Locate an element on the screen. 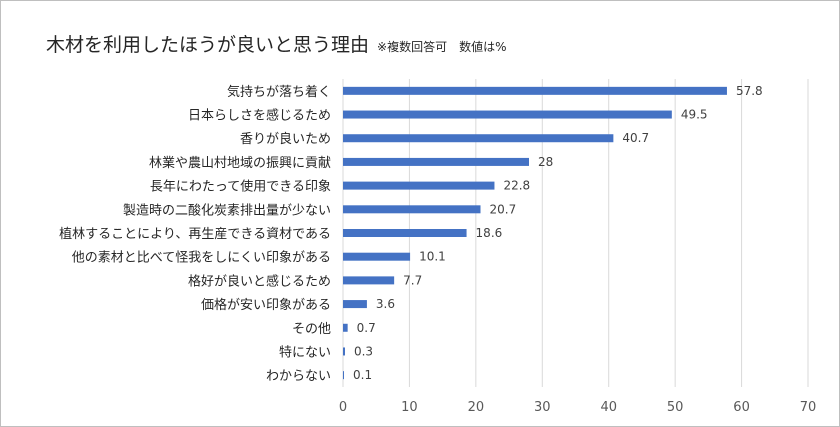 Image resolution: width=840 pixels, height=427 pixels. data-label: 7.7 is located at coordinates (412, 280).